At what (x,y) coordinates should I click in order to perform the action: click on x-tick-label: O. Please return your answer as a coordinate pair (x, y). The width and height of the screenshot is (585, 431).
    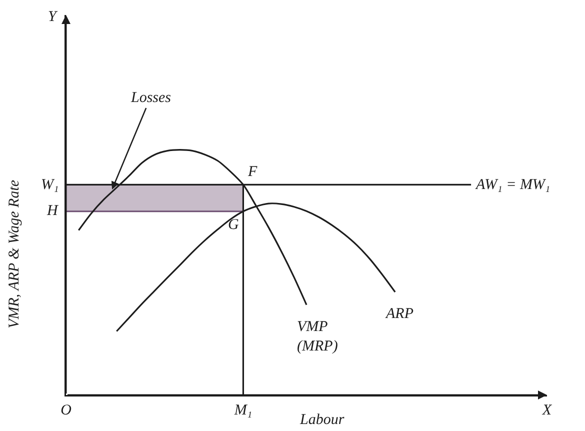
    Looking at the image, I should click on (66, 410).